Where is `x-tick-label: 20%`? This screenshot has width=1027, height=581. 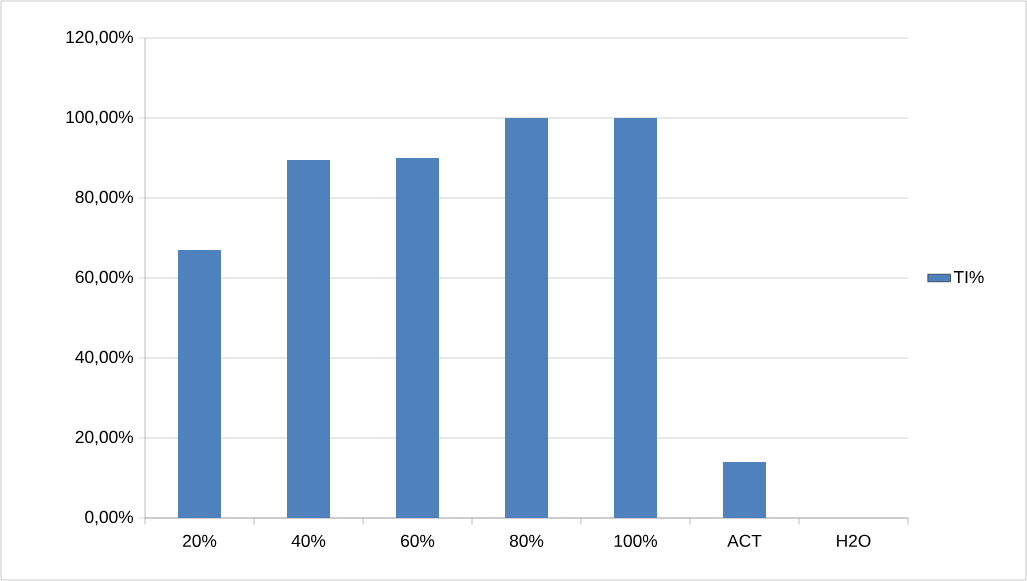 x-tick-label: 20% is located at coordinates (200, 540).